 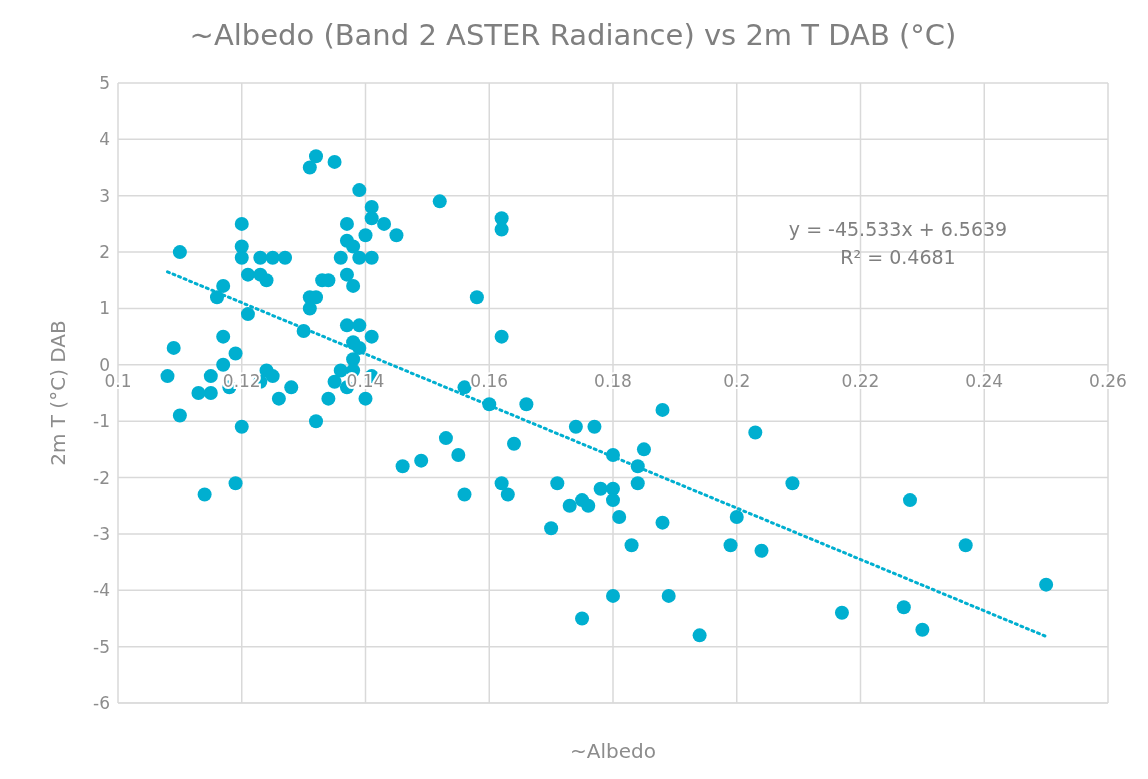 I want to click on y-tick-label: 2, so click(x=104, y=252).